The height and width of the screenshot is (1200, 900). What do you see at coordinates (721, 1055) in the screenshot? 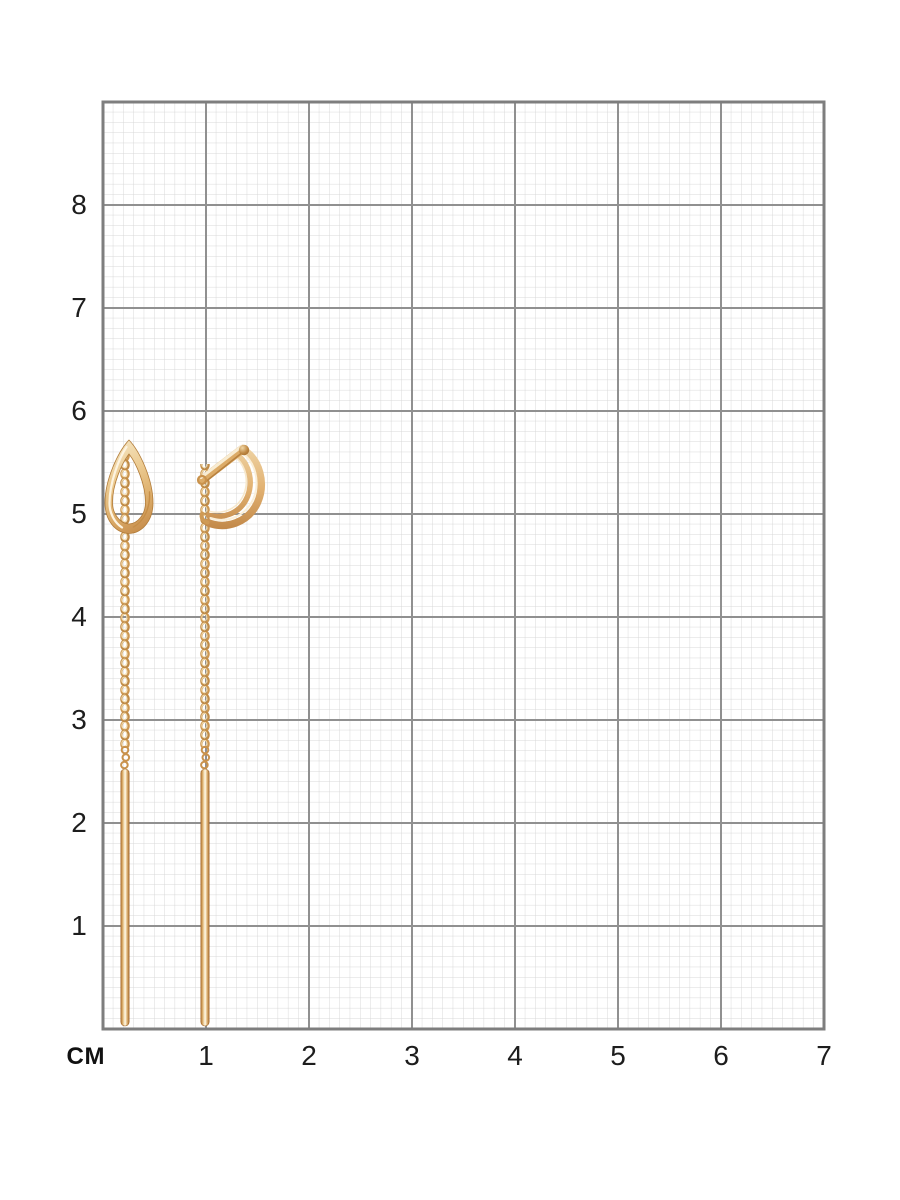
I see `x-axis-label-6: 6` at bounding box center [721, 1055].